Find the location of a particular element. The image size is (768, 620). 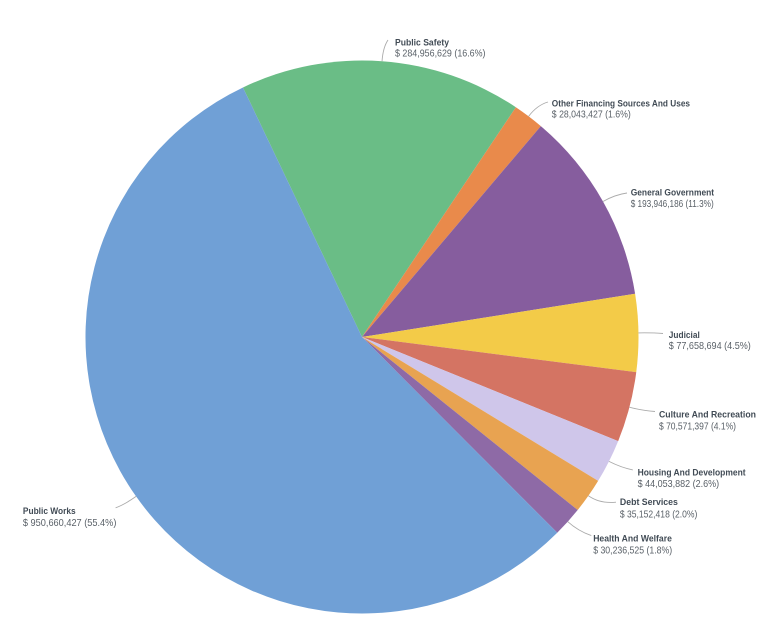

svg-text: $ 77,658,694 (4.5%) is located at coordinates (710, 346).